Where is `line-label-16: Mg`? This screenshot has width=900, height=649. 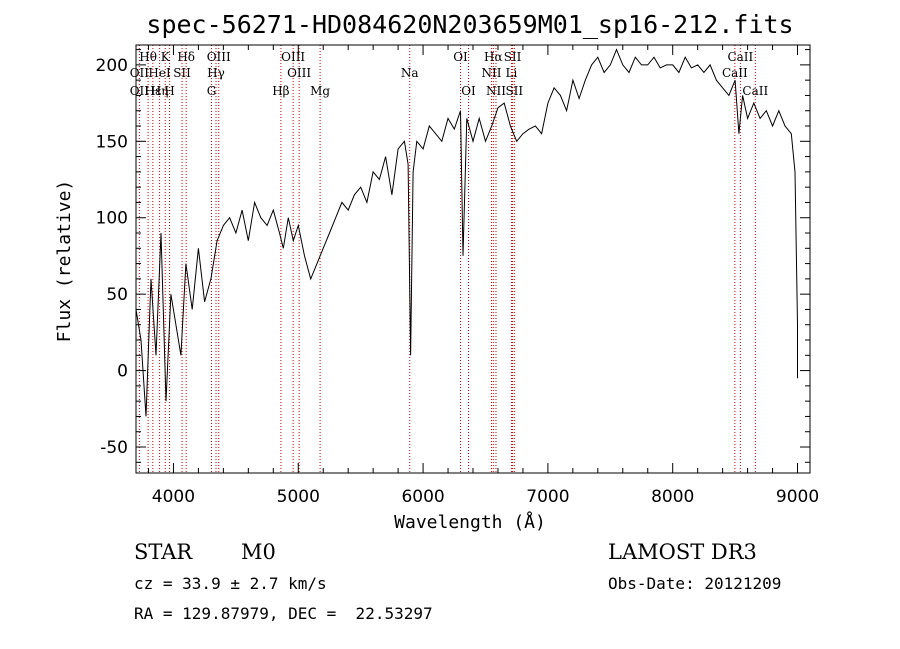
line-label-16: Mg is located at coordinates (320, 91).